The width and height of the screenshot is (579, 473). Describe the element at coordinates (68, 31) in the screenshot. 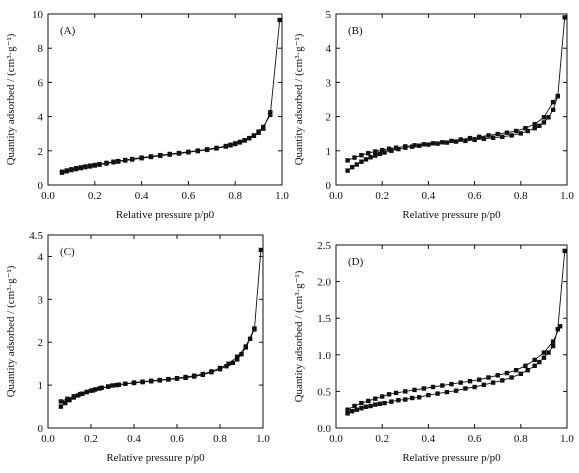

I see `panel-label: (A)` at that location.